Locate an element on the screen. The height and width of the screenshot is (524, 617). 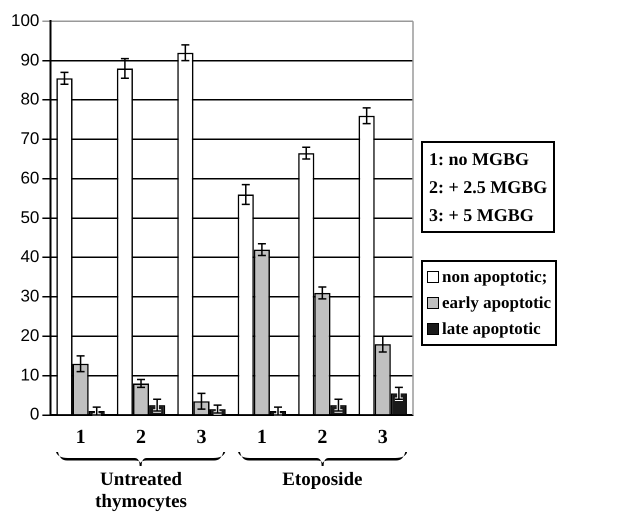
y-tick-label: 90 is located at coordinates (30, 60).